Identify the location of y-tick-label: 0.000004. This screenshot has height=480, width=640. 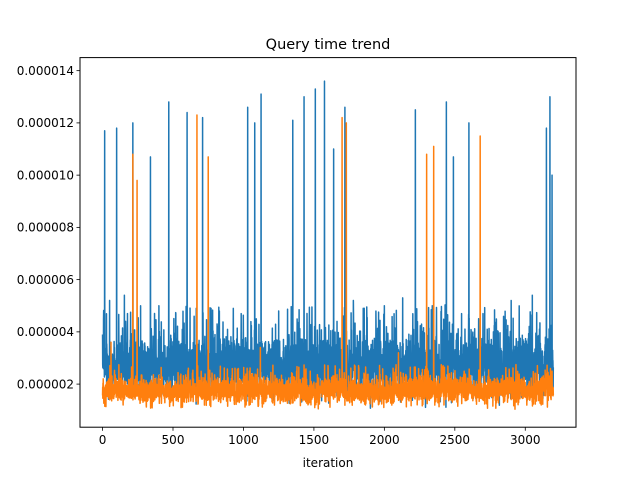
(45, 332).